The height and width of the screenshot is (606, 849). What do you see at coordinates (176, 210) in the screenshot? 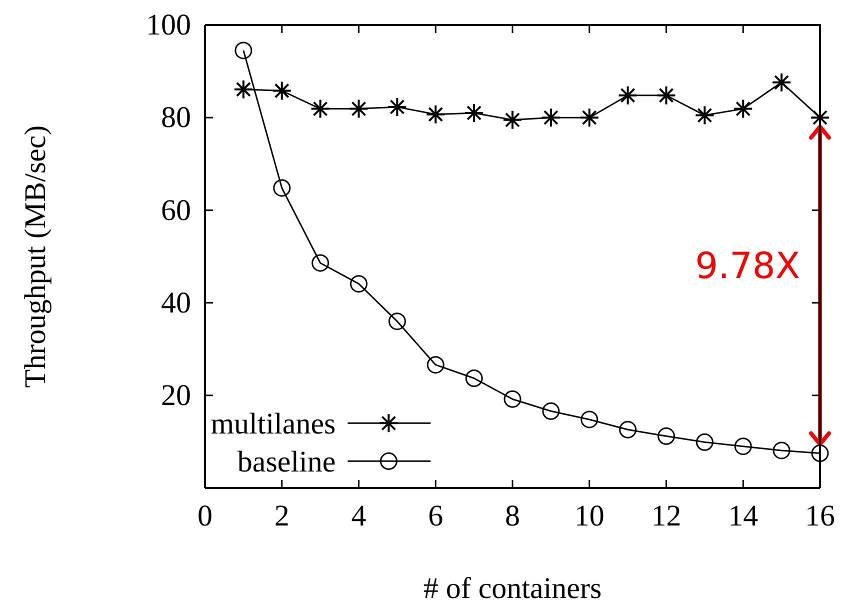
I see `y-tick-label: 60` at bounding box center [176, 210].